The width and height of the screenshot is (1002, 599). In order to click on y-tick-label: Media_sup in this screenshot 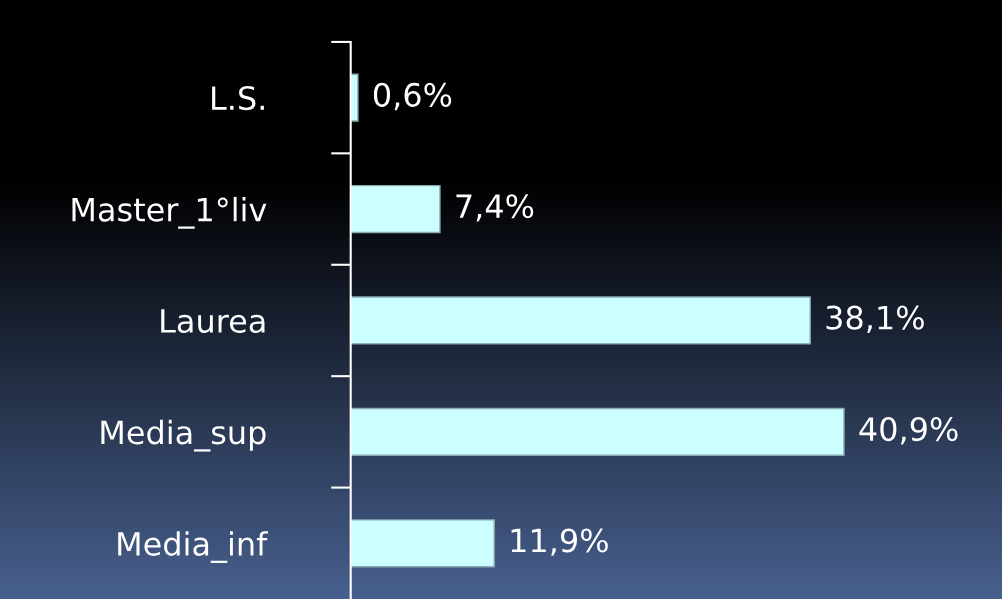, I will do `click(183, 435)`.